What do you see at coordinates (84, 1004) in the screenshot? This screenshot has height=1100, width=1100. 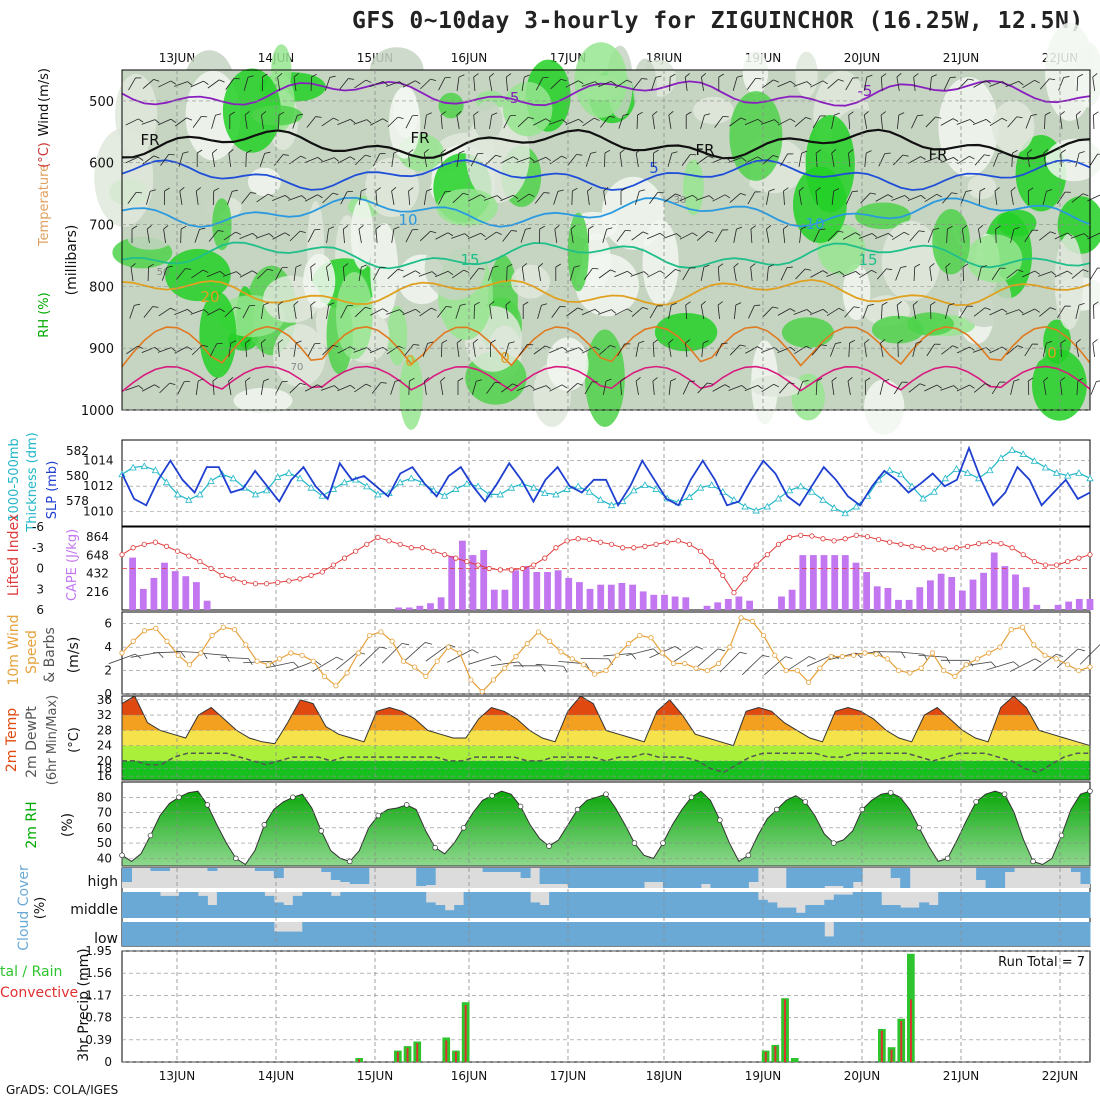 I see `precip-axis-label: 3hr Precip (mm)` at bounding box center [84, 1004].